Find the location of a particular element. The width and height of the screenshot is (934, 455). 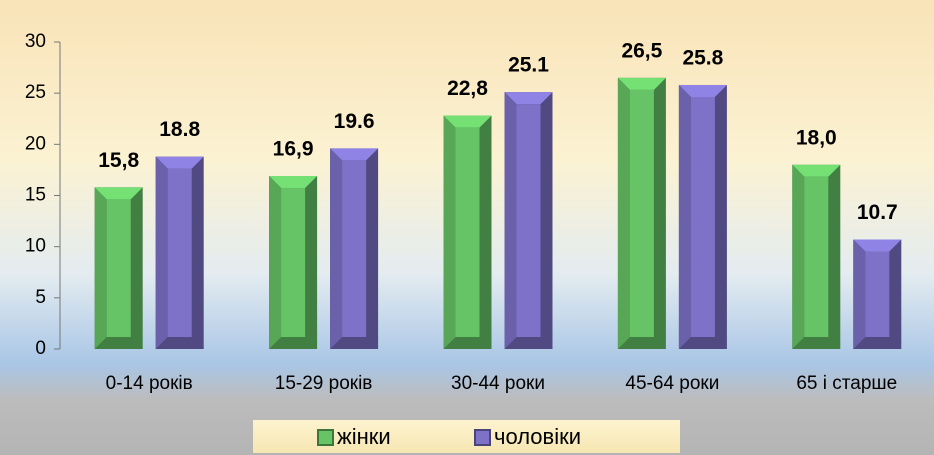

y-tick-label: 20 is located at coordinates (35, 143).